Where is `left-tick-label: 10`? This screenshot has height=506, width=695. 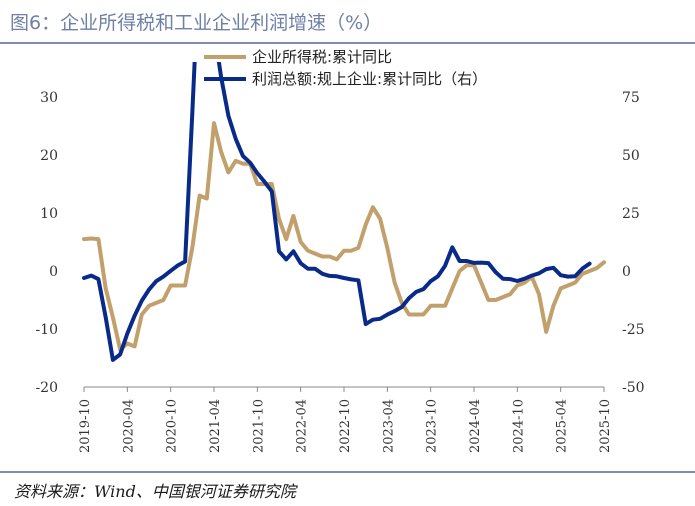 left-tick-label: 10 is located at coordinates (49, 214).